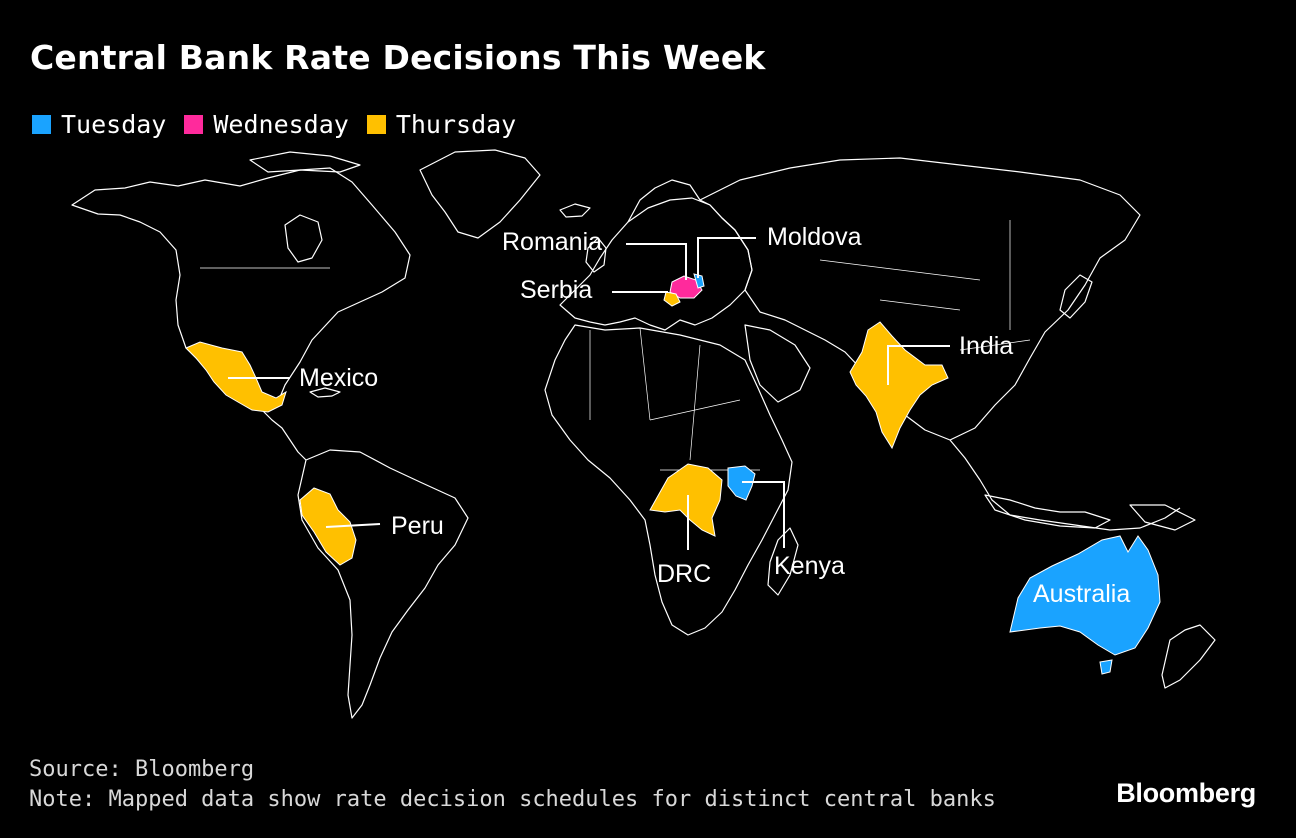  I want to click on southeast-asia-outline, so click(1065, 485).